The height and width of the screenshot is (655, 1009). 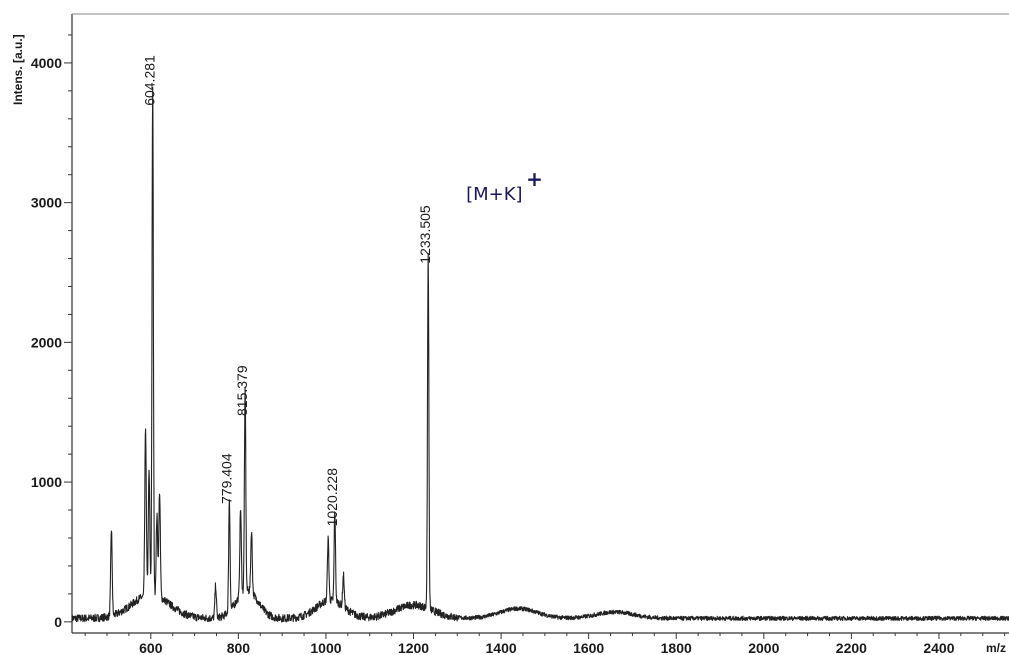 What do you see at coordinates (545, 644) in the screenshot?
I see `x-axis-ticks: 600 800 1000 1200 1400 1600 1800 2000 2200 2400` at bounding box center [545, 644].